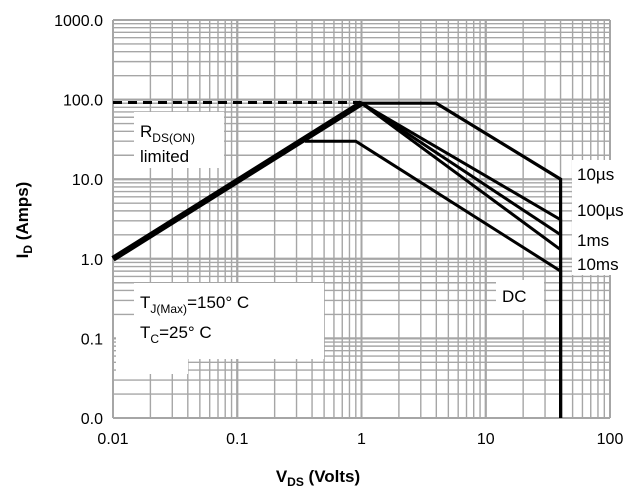  What do you see at coordinates (92, 260) in the screenshot?
I see `y-tick-label: 1.0` at bounding box center [92, 260].